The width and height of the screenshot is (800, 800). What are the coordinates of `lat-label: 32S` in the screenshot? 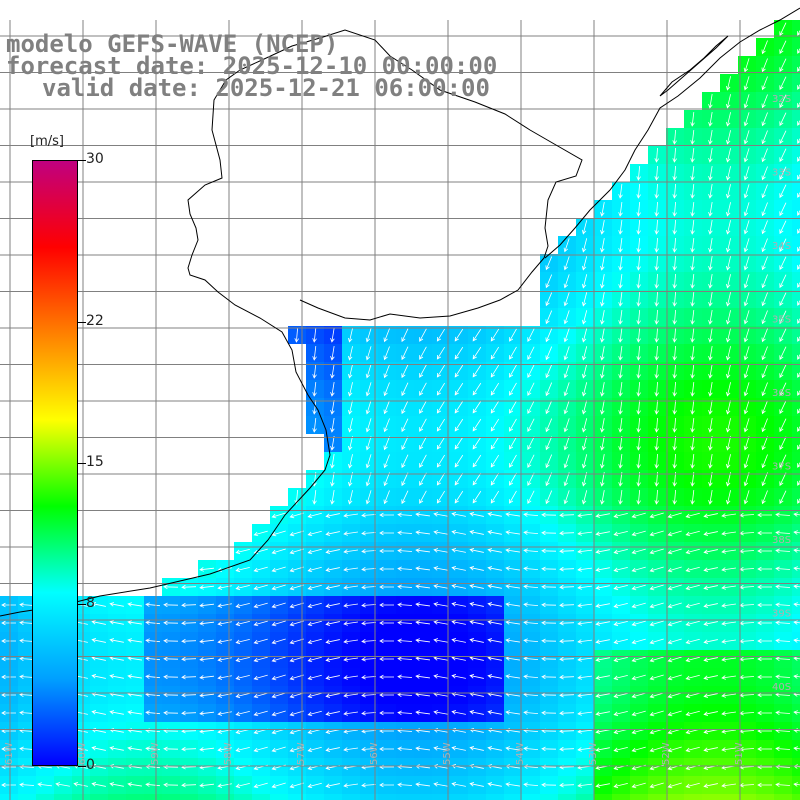 It's located at (781, 99).